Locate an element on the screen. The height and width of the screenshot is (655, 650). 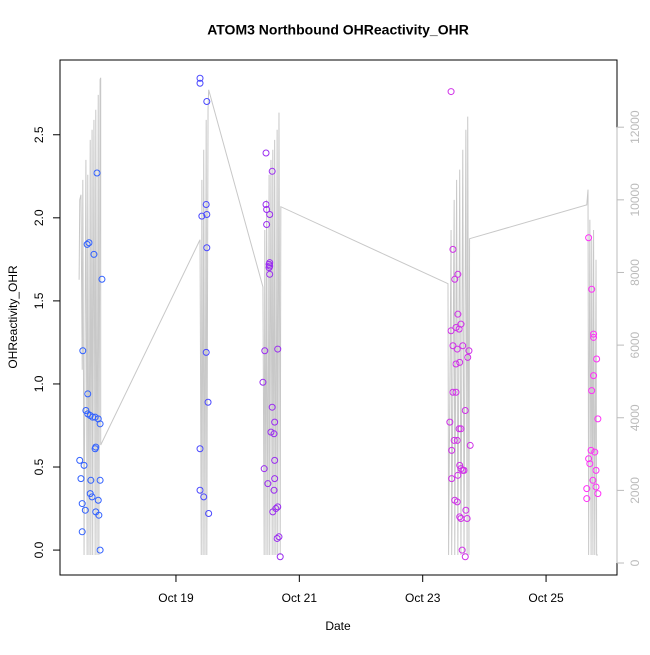
y2-tick-label: 2000 is located at coordinates (635, 490).